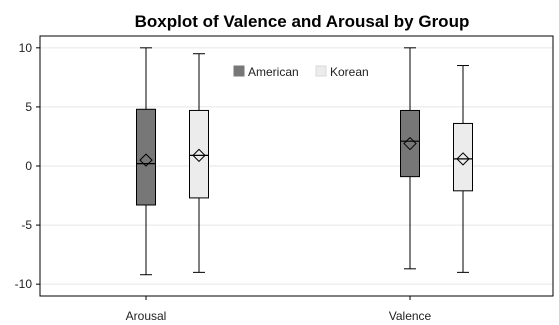  What do you see at coordinates (301, 72) in the screenshot?
I see `legend: American Korean` at bounding box center [301, 72].